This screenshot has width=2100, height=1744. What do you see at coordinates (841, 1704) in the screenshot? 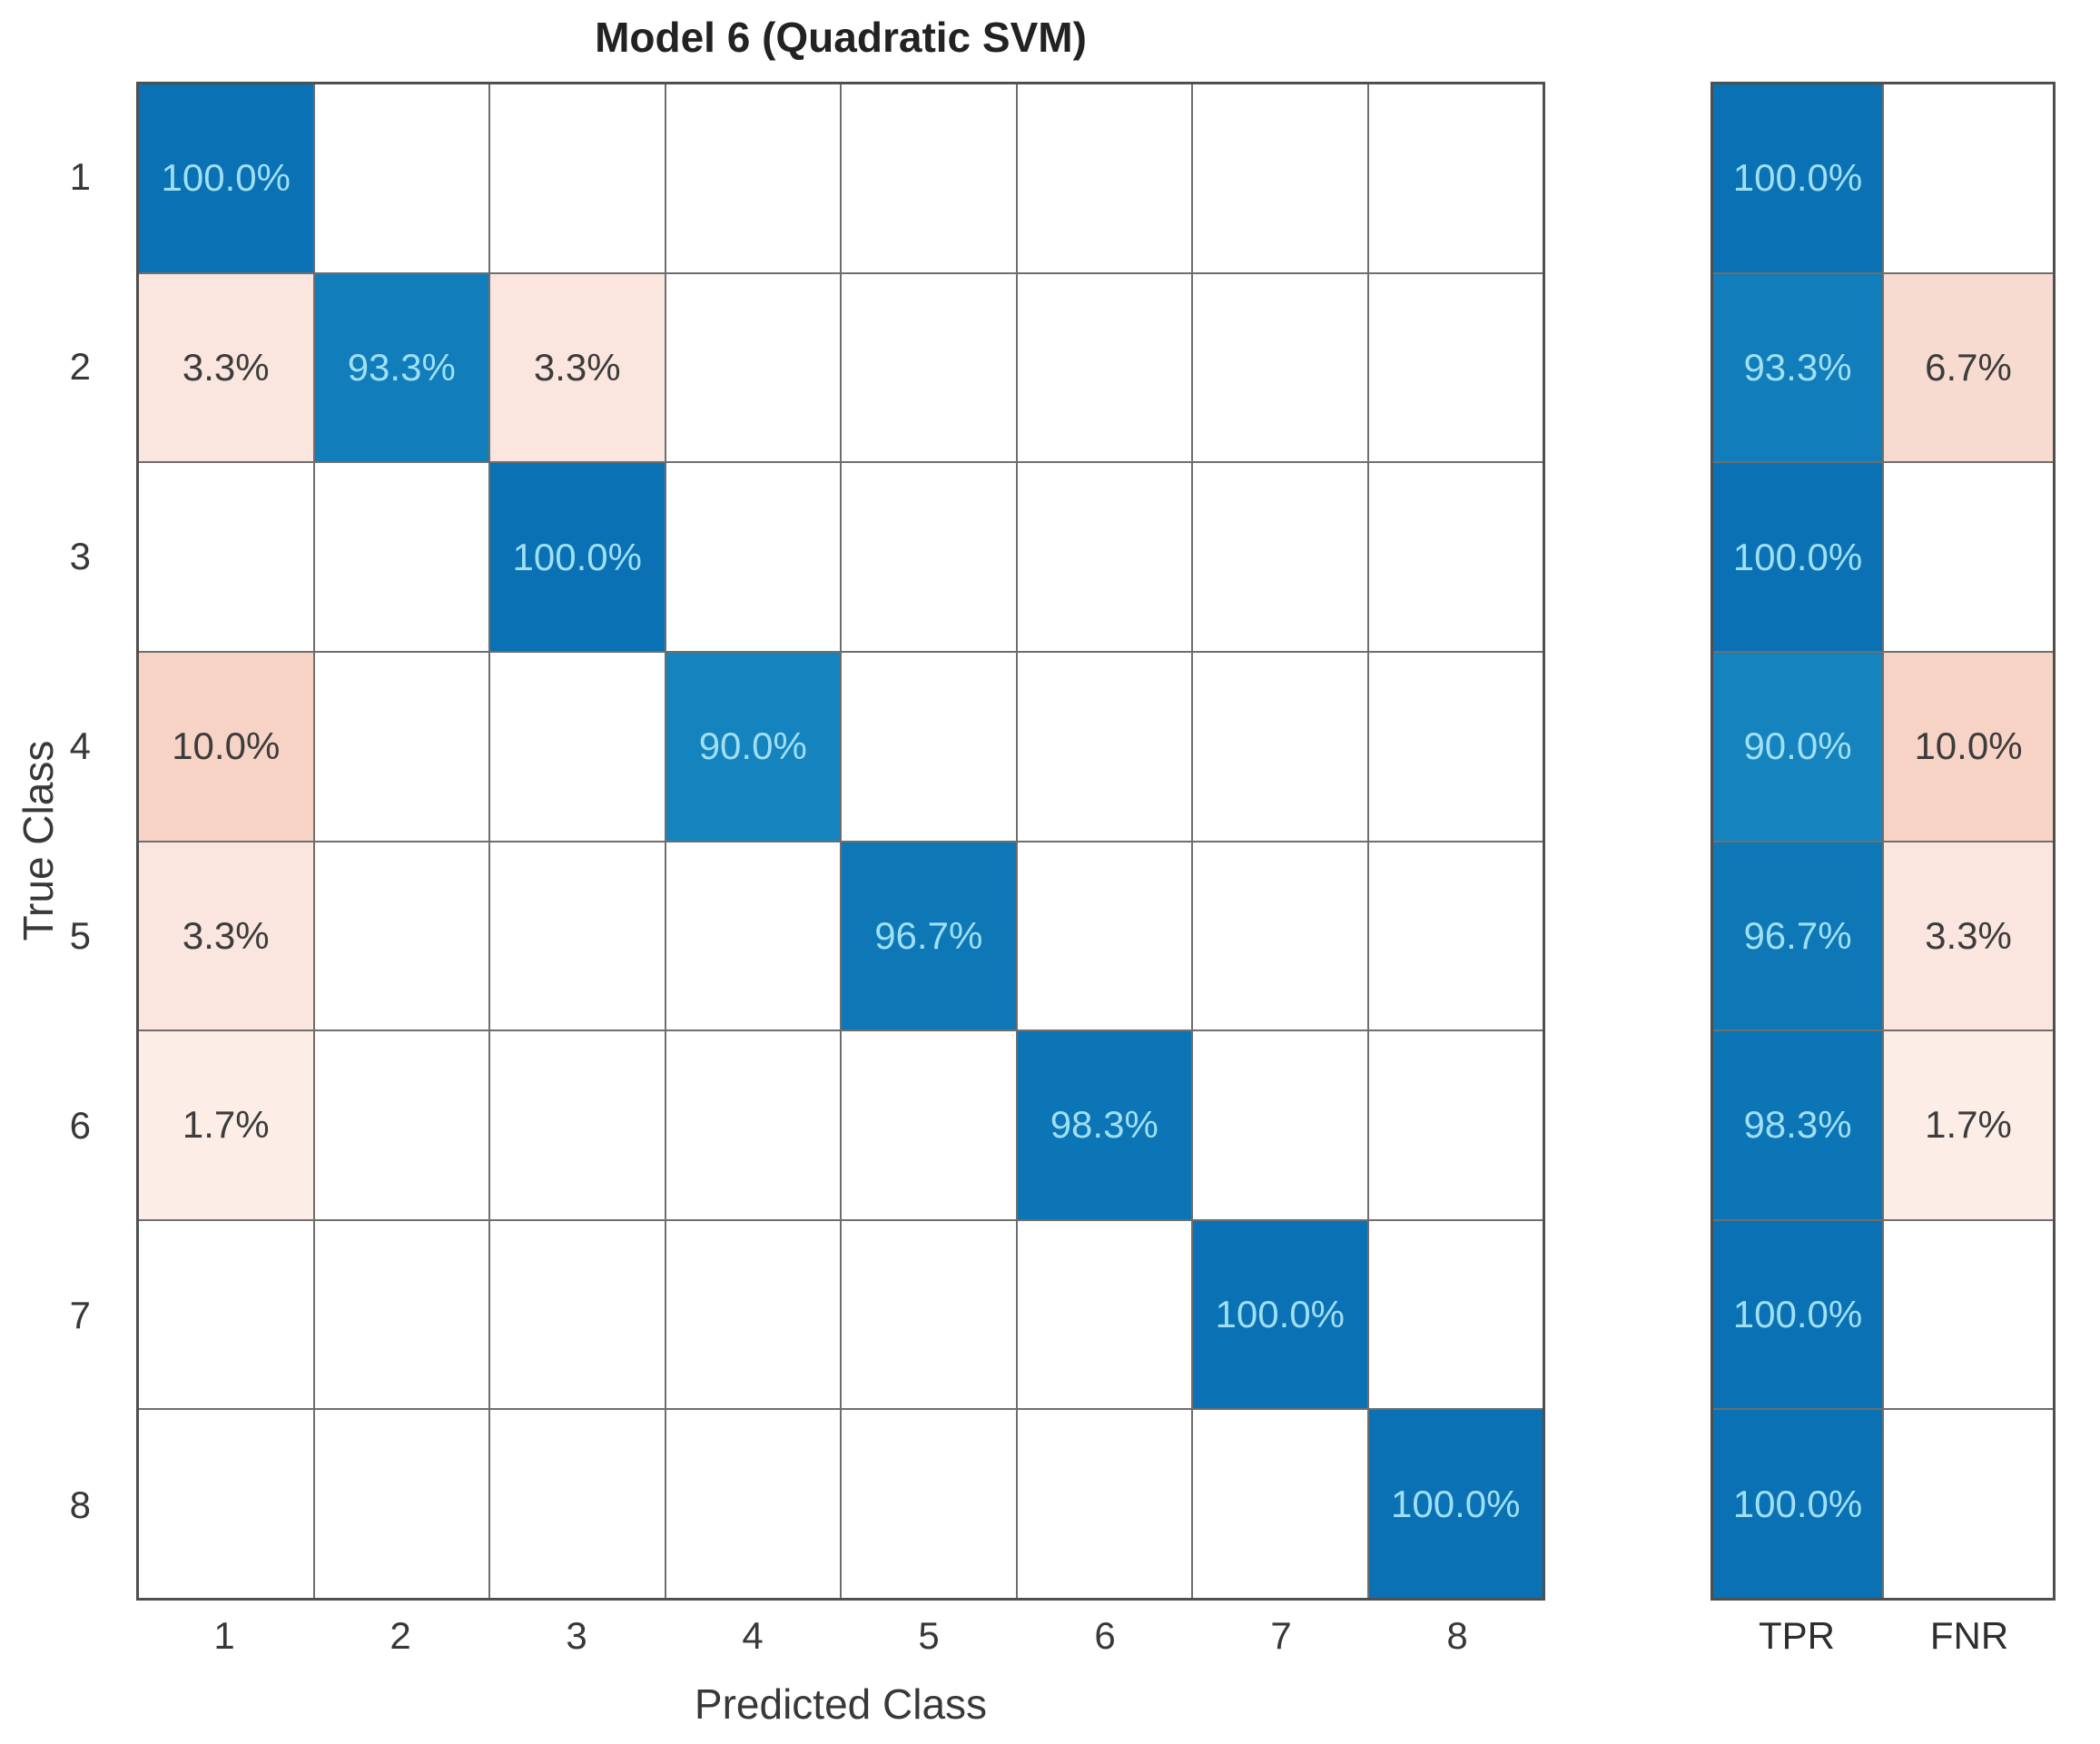
I see `x-axis-label: Predicted Class` at bounding box center [841, 1704].